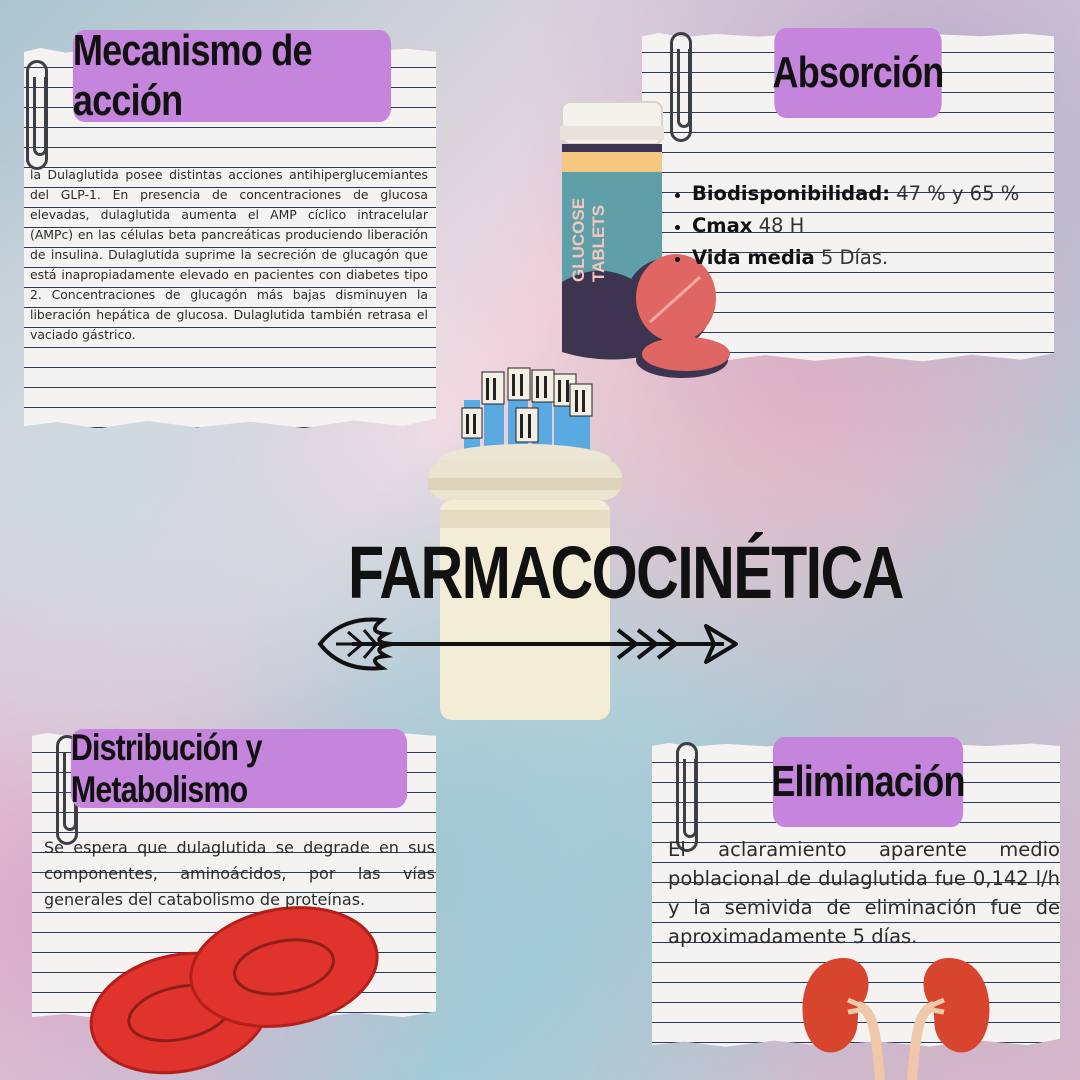 Image resolution: width=1080 pixels, height=1080 pixels. What do you see at coordinates (854, 257) in the screenshot?
I see `item-value: 5 Días.` at bounding box center [854, 257].